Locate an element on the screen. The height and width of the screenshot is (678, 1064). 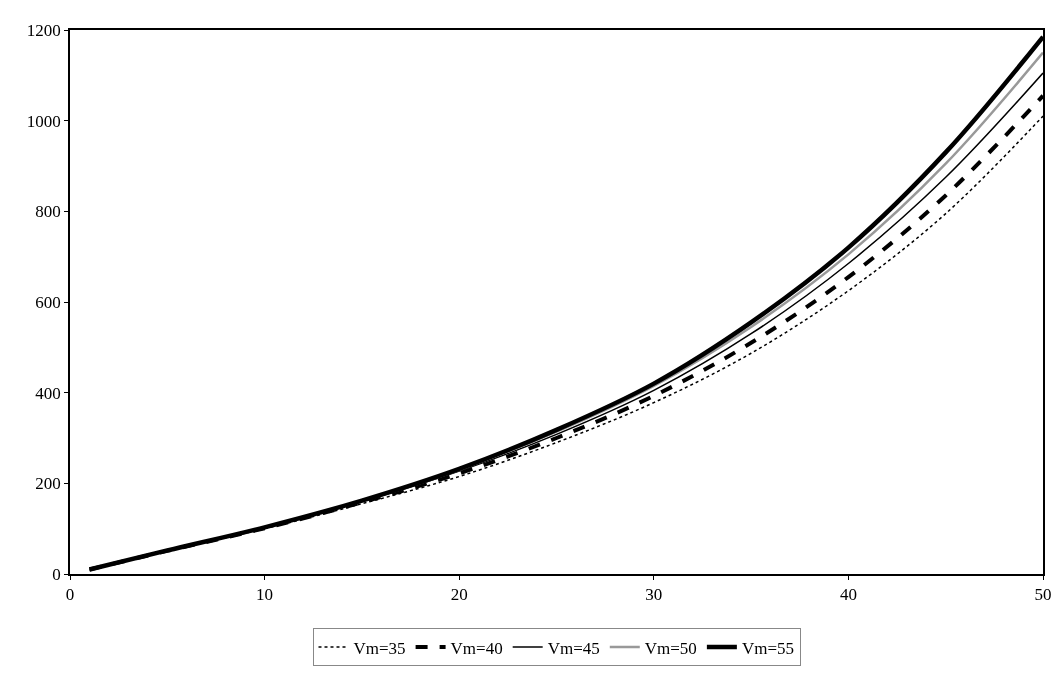
y-tick-label: 0 is located at coordinates (56, 574).